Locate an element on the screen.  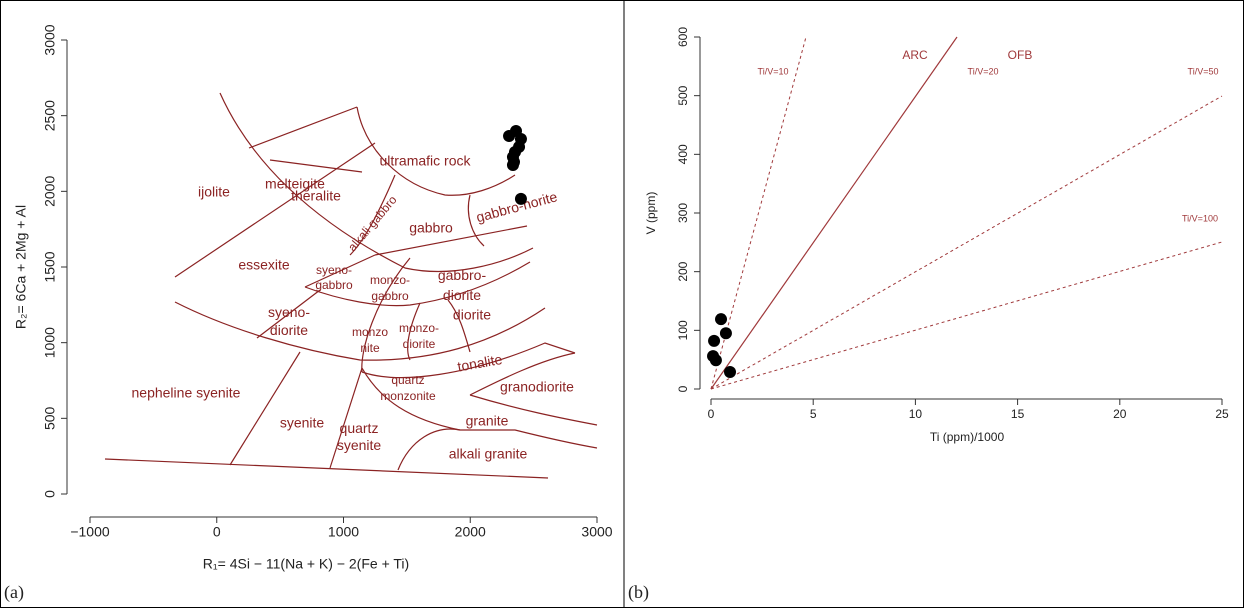
x-tick-label: −1000 is located at coordinates (90, 532).